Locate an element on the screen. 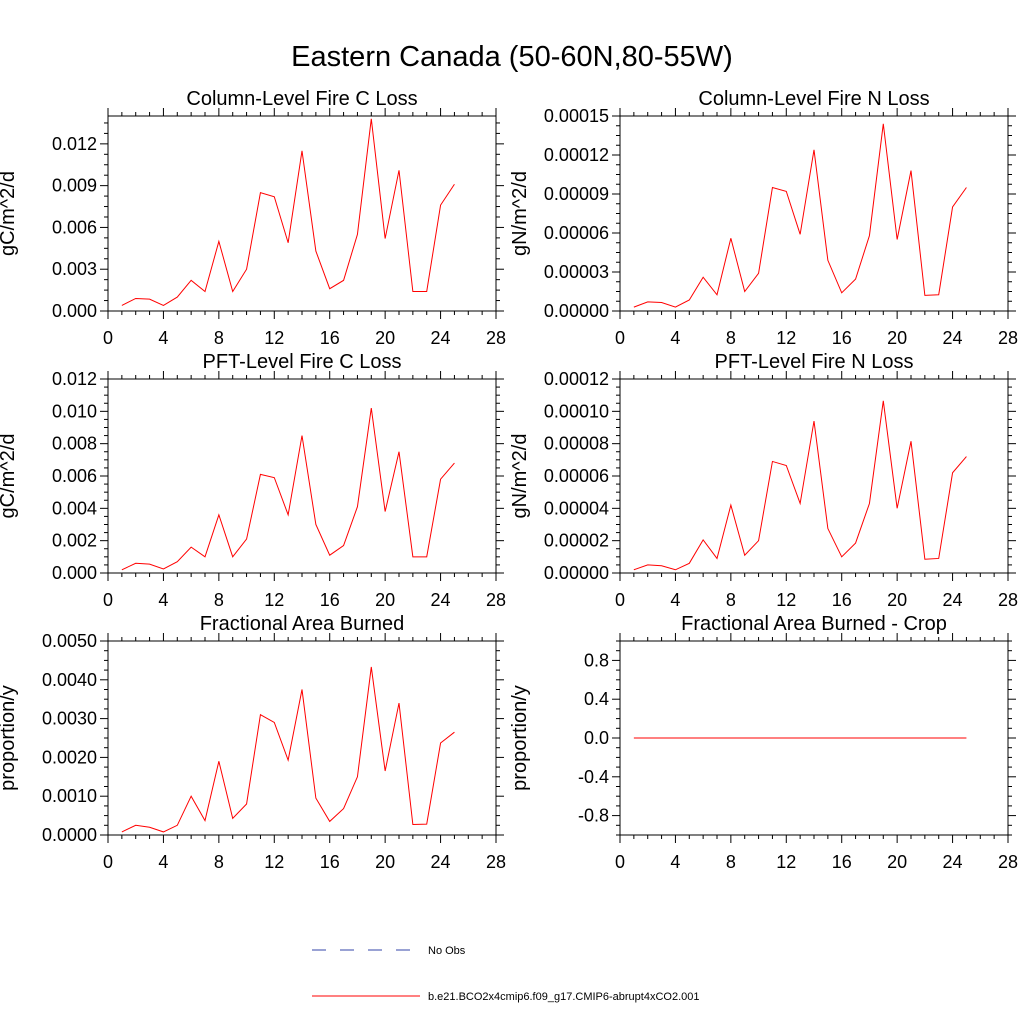 This screenshot has width=1024, height=1024. y-tick-label: 0.0000 is located at coordinates (69, 835).